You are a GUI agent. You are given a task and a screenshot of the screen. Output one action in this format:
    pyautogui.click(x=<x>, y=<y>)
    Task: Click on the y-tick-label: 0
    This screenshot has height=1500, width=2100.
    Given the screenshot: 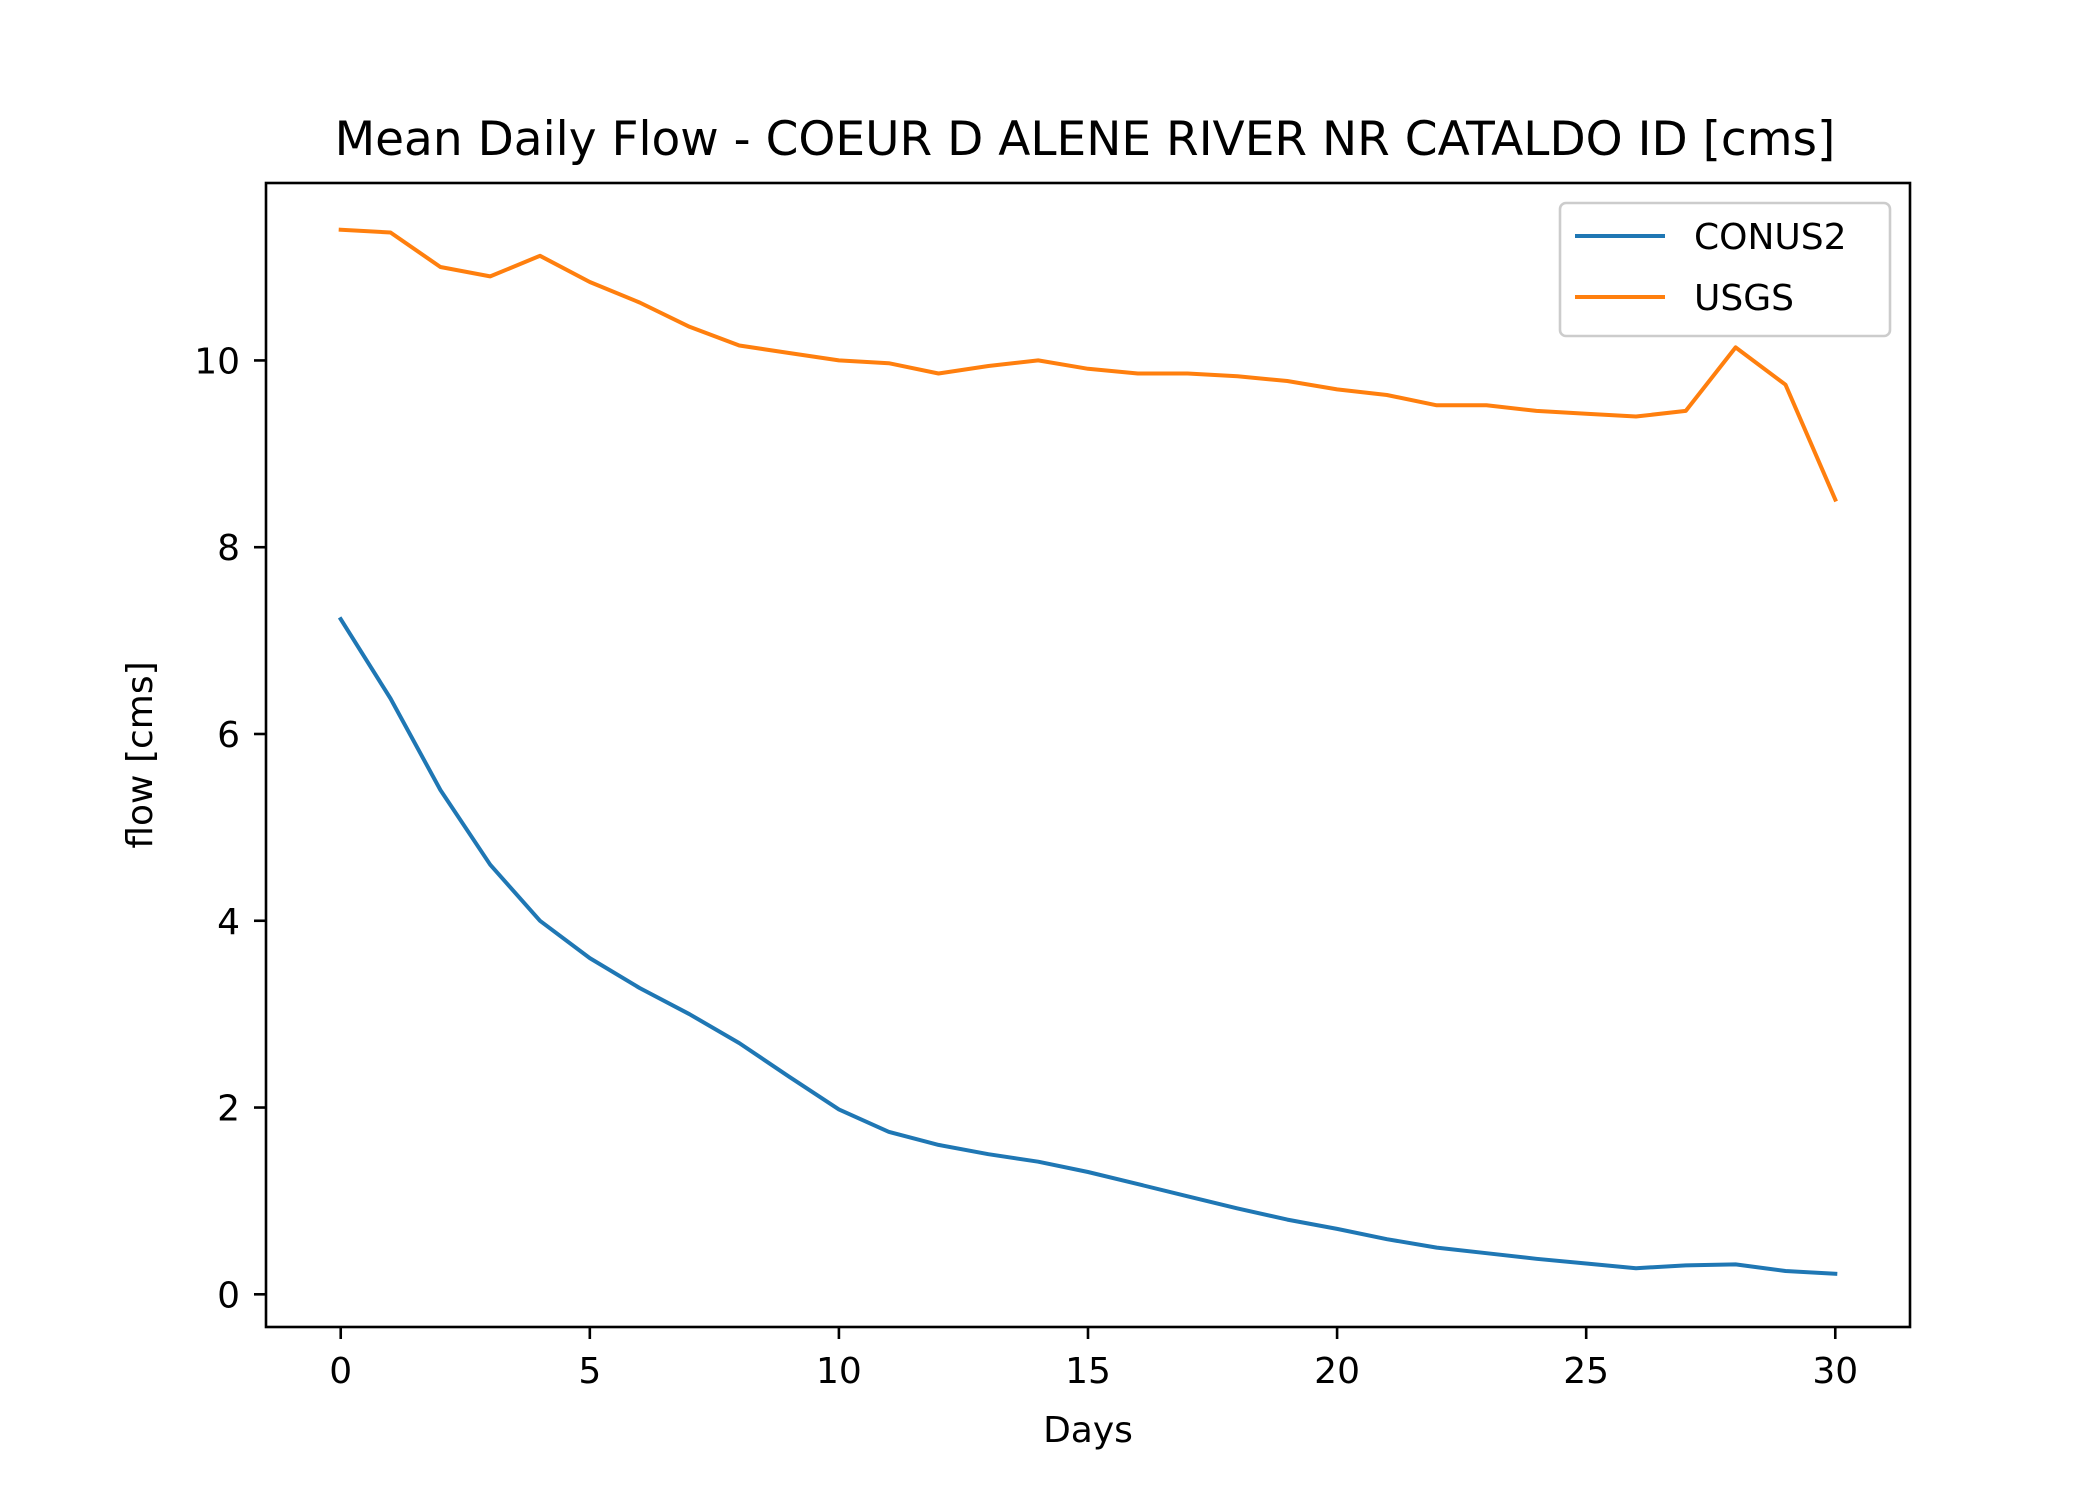 What is the action you would take?
    pyautogui.click(x=228, y=1295)
    